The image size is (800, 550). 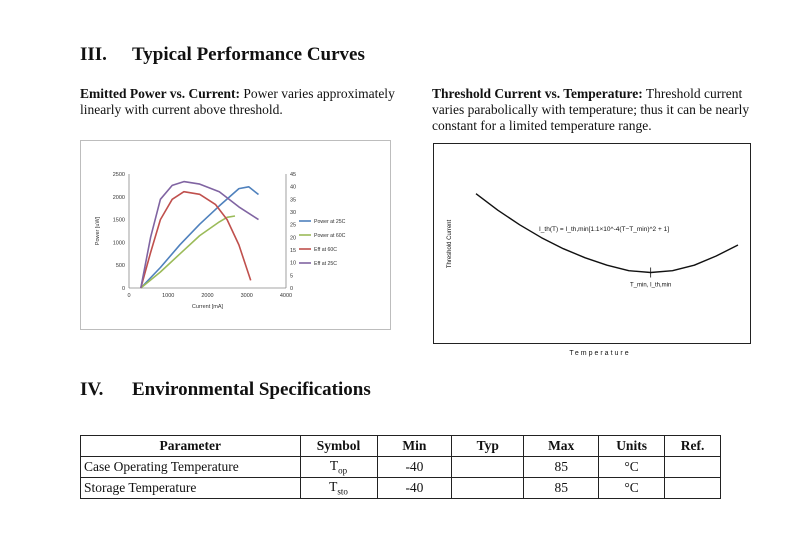 What do you see at coordinates (119, 243) in the screenshot?
I see `y-tick-label: 1000` at bounding box center [119, 243].